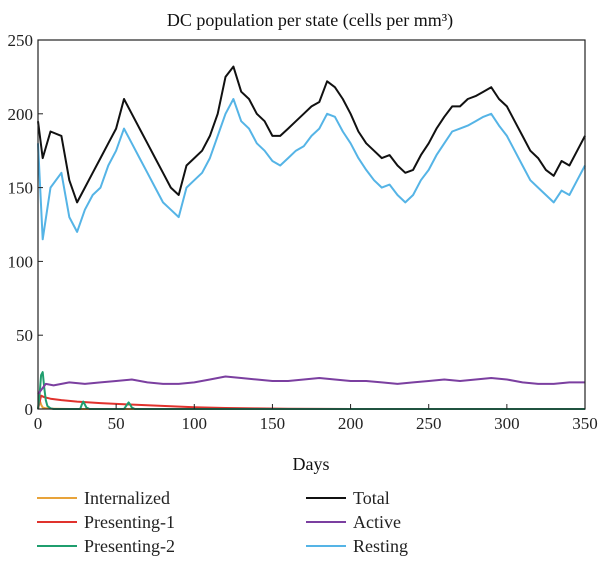  I want to click on y-tick-label-5: 250, so click(21, 40).